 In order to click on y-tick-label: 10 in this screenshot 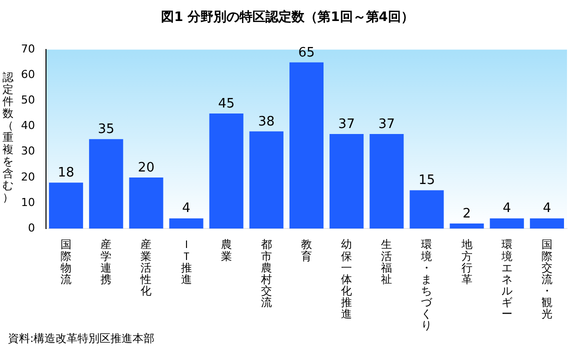, I will do `click(27, 202)`.